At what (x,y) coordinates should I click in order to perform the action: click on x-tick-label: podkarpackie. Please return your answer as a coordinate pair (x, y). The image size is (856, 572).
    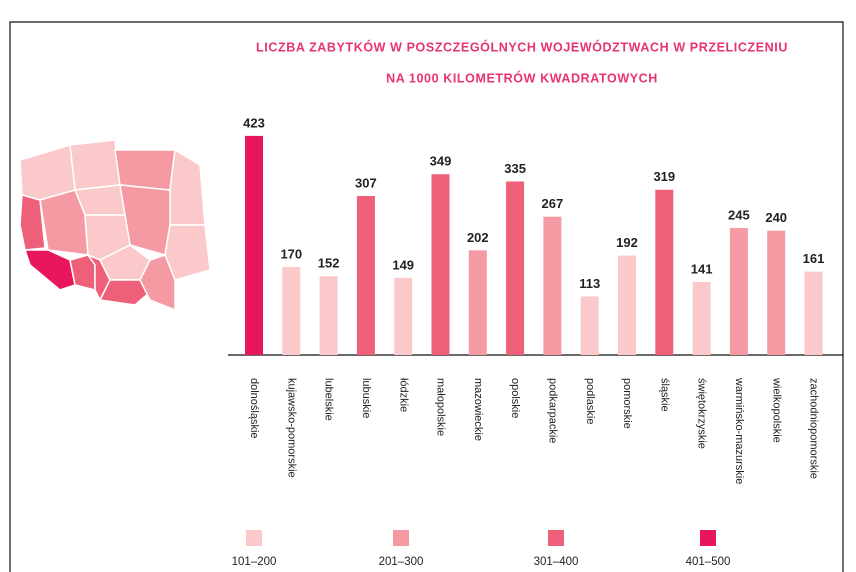
    Looking at the image, I should click on (552, 410).